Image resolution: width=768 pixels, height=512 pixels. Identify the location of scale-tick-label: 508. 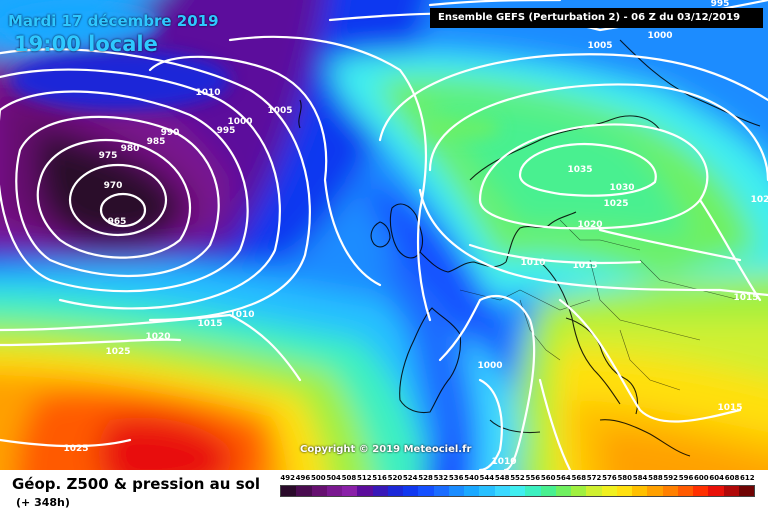
(349, 478).